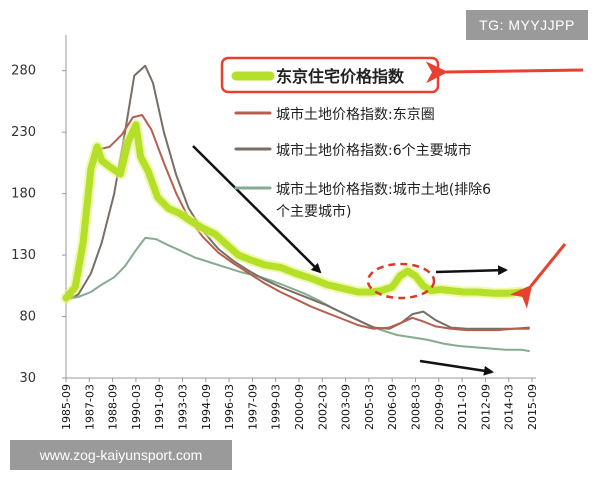 The width and height of the screenshot is (600, 480). Describe the element at coordinates (462, 407) in the screenshot. I see `x-tick-label: 2011-03` at that location.